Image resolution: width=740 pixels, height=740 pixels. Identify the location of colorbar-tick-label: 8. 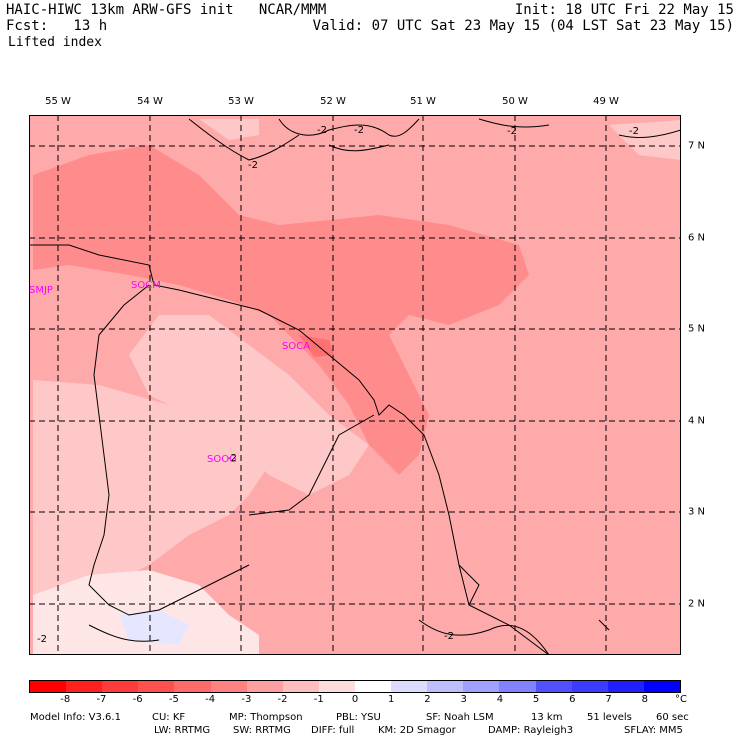
(644, 699).